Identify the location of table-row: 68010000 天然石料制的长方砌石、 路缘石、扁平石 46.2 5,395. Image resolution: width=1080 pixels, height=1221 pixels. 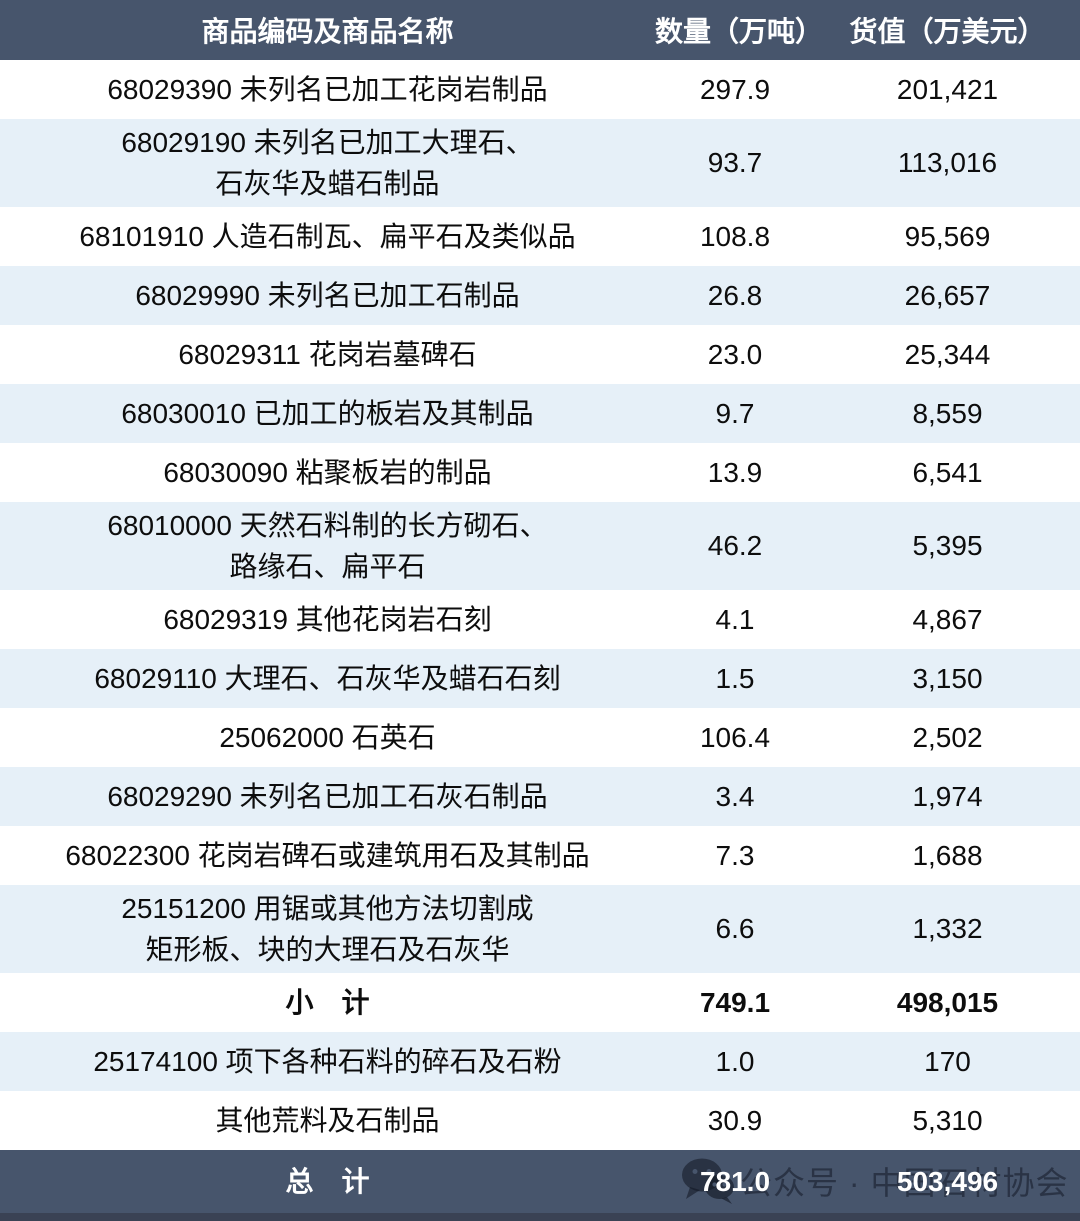
(540, 546).